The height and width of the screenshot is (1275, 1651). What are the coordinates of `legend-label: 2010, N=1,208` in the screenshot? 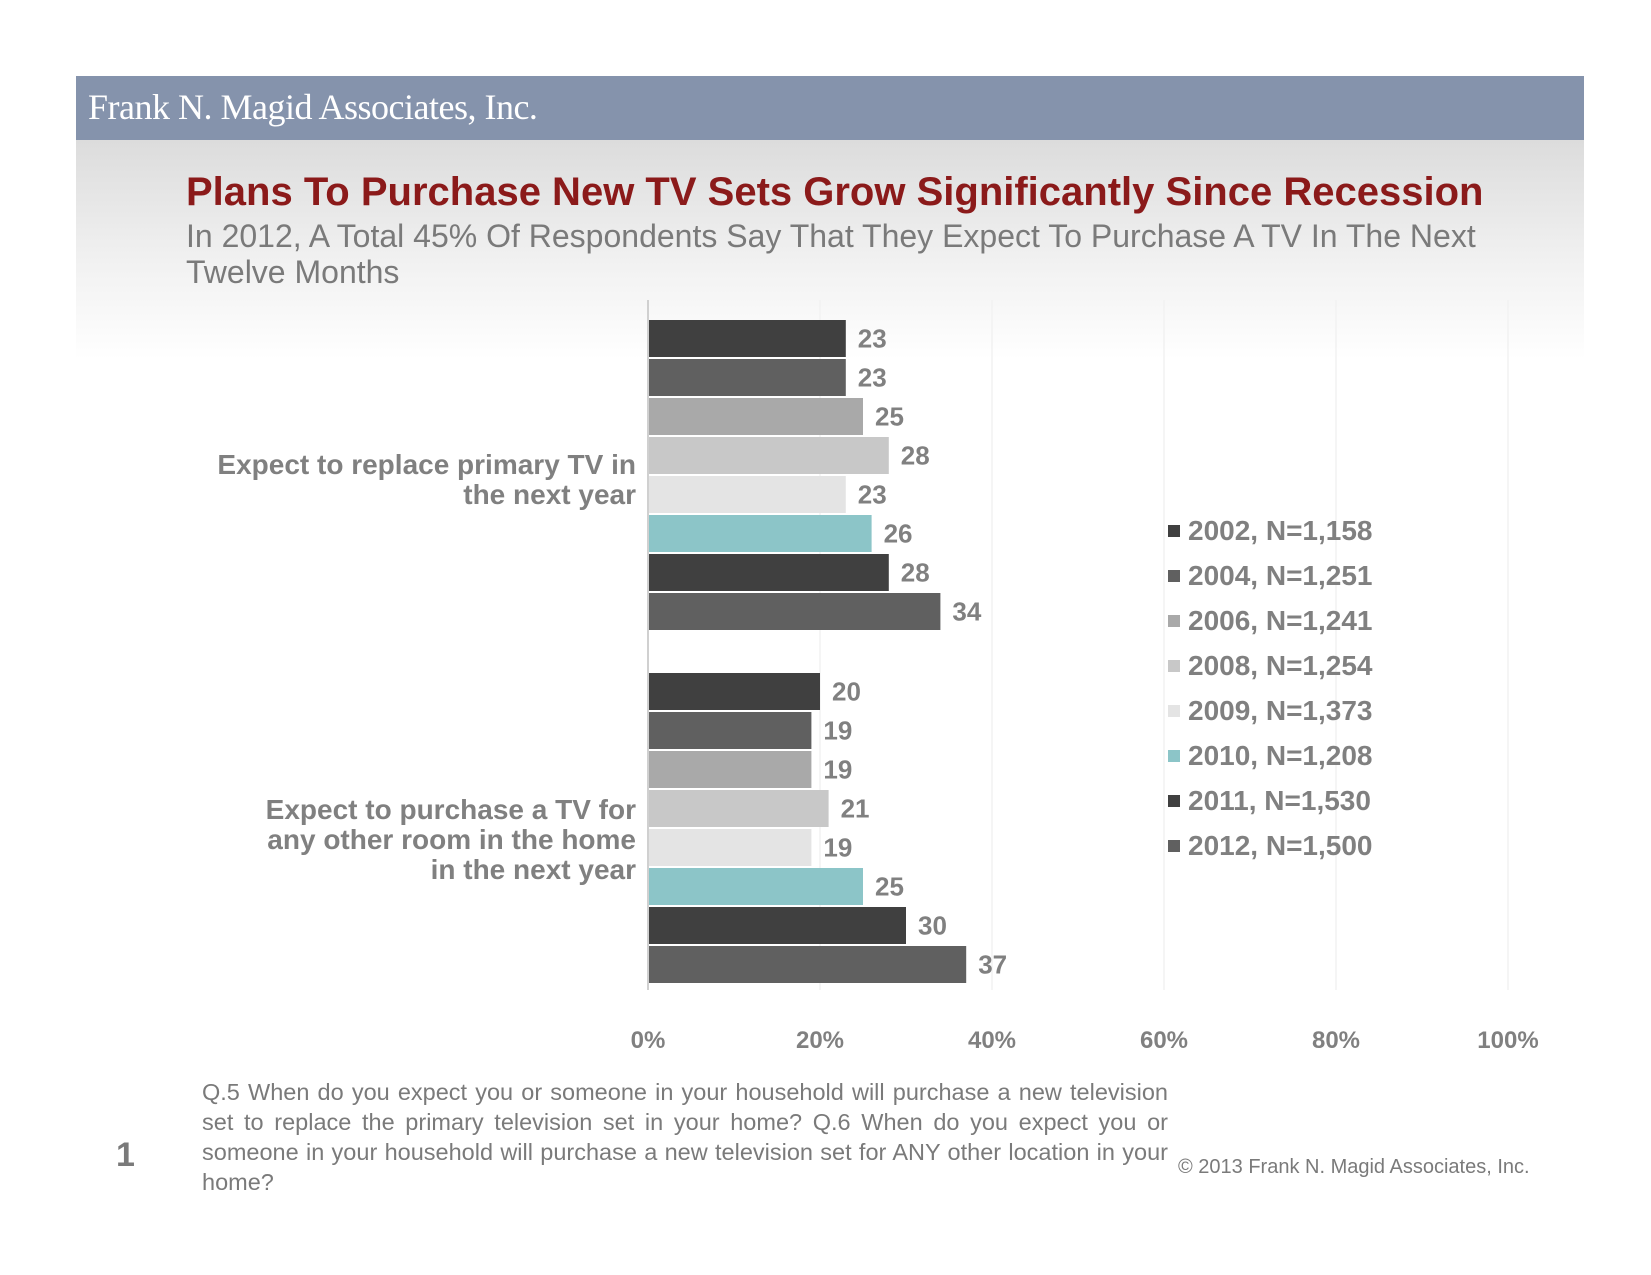 It's located at (1280, 755).